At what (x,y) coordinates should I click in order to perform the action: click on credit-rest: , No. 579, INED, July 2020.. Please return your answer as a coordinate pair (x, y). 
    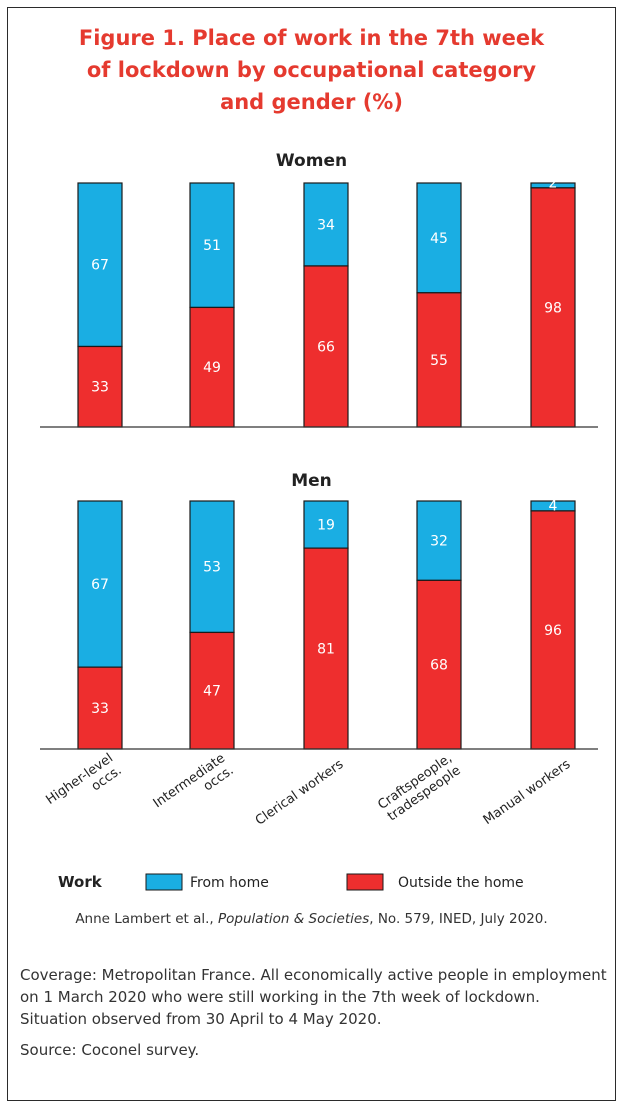
    Looking at the image, I should click on (458, 919).